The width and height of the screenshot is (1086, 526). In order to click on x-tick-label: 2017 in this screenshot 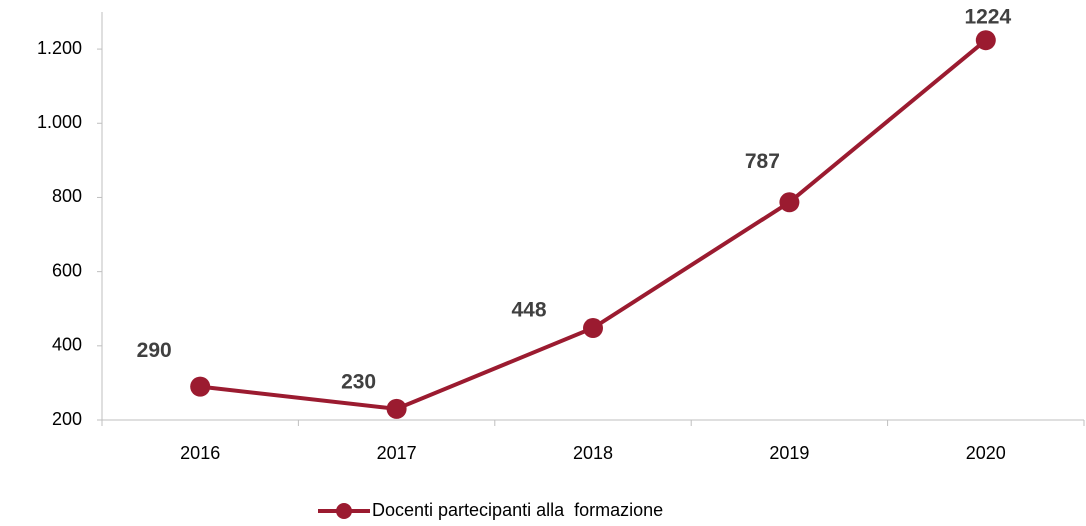, I will do `click(397, 453)`.